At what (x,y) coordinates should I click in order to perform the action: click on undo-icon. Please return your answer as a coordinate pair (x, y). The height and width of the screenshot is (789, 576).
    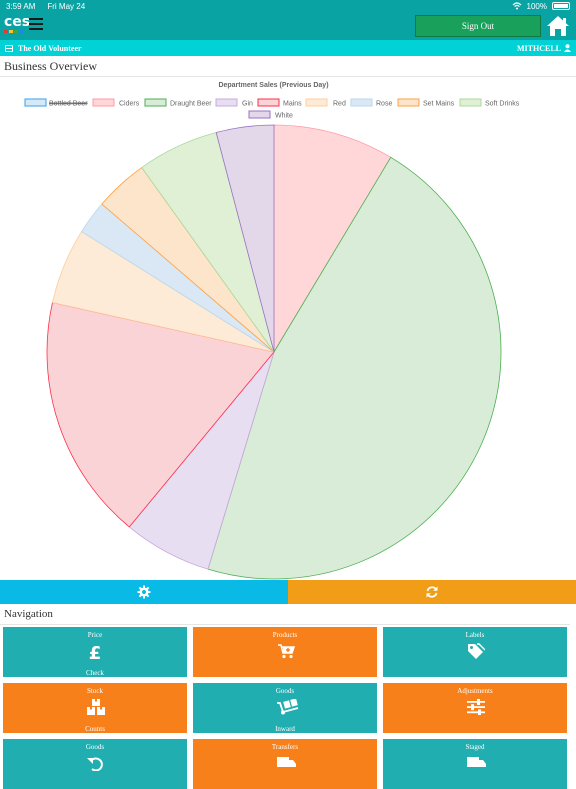
    Looking at the image, I should click on (95, 764).